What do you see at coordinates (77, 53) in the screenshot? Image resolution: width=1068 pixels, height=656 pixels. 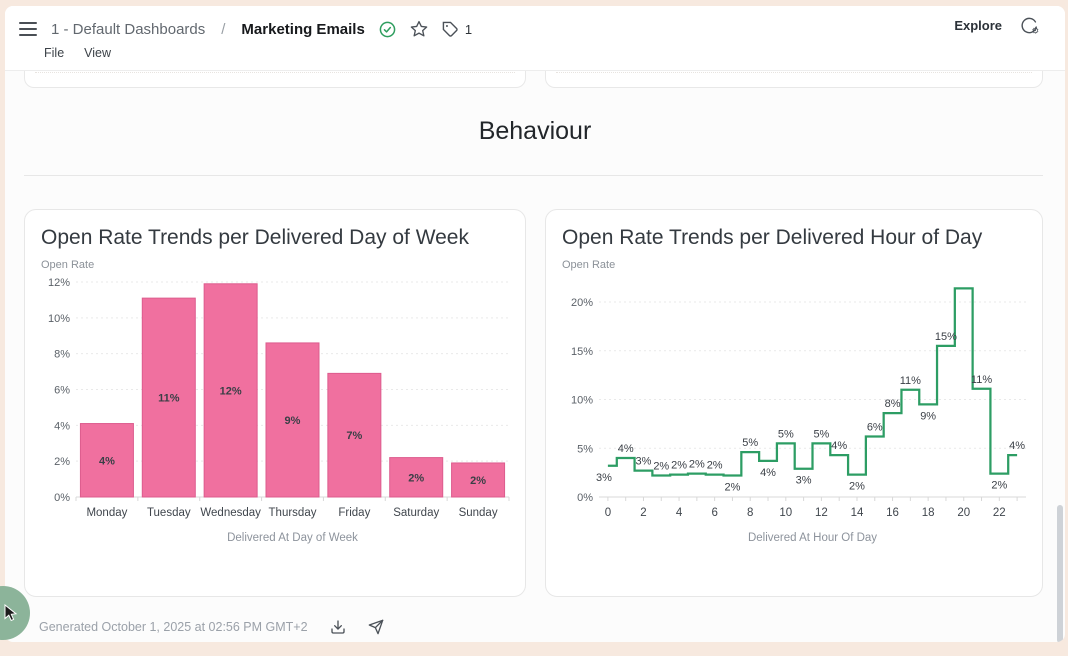 I see `menubar: File View` at bounding box center [77, 53].